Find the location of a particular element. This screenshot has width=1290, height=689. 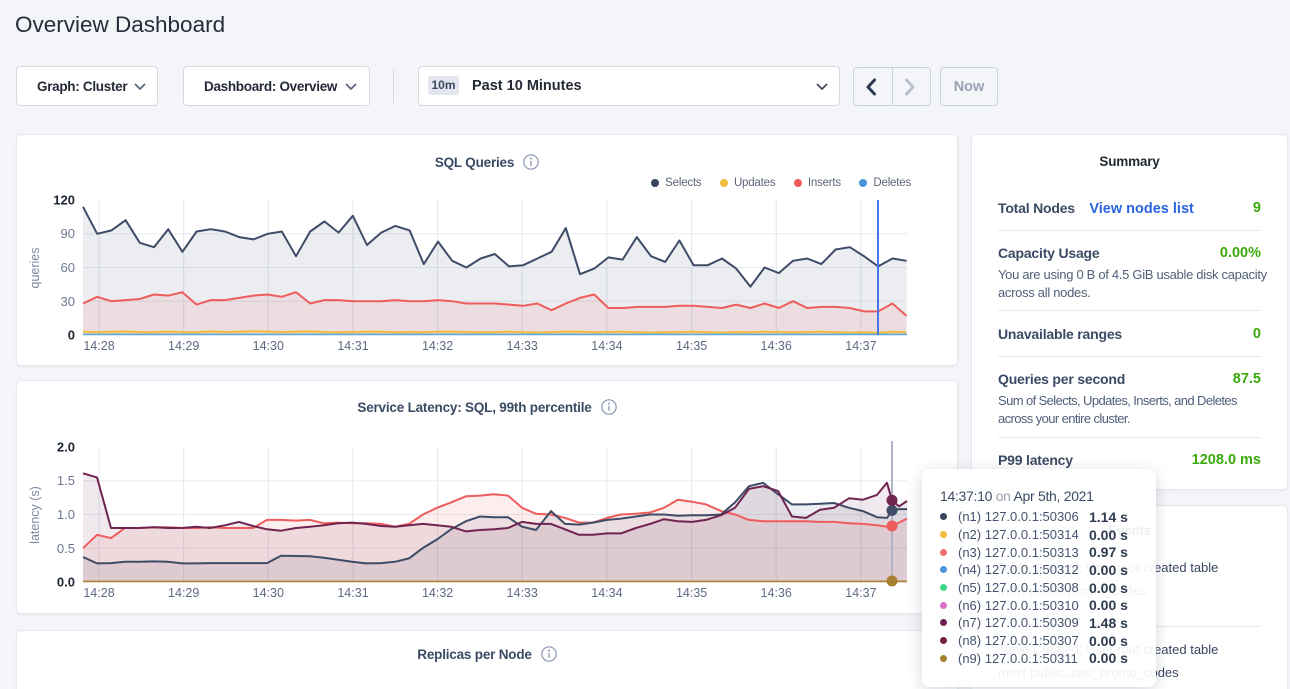

svg-text: 1.5 is located at coordinates (66, 480).